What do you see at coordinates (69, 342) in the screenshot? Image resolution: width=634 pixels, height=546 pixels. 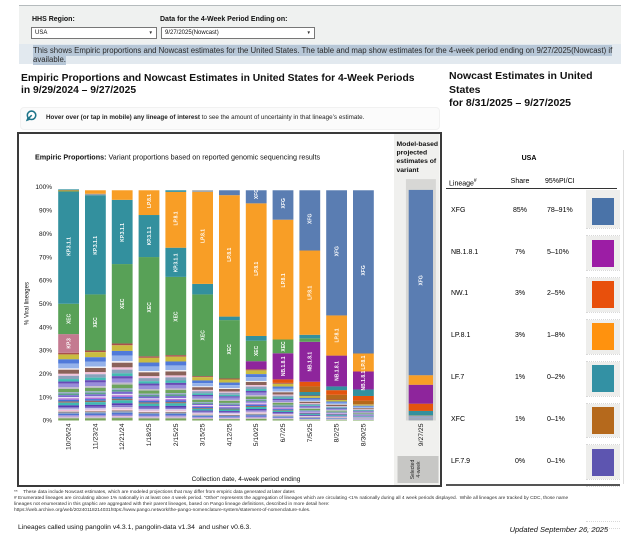 I see `svg-text: KP.3` at bounding box center [69, 342].